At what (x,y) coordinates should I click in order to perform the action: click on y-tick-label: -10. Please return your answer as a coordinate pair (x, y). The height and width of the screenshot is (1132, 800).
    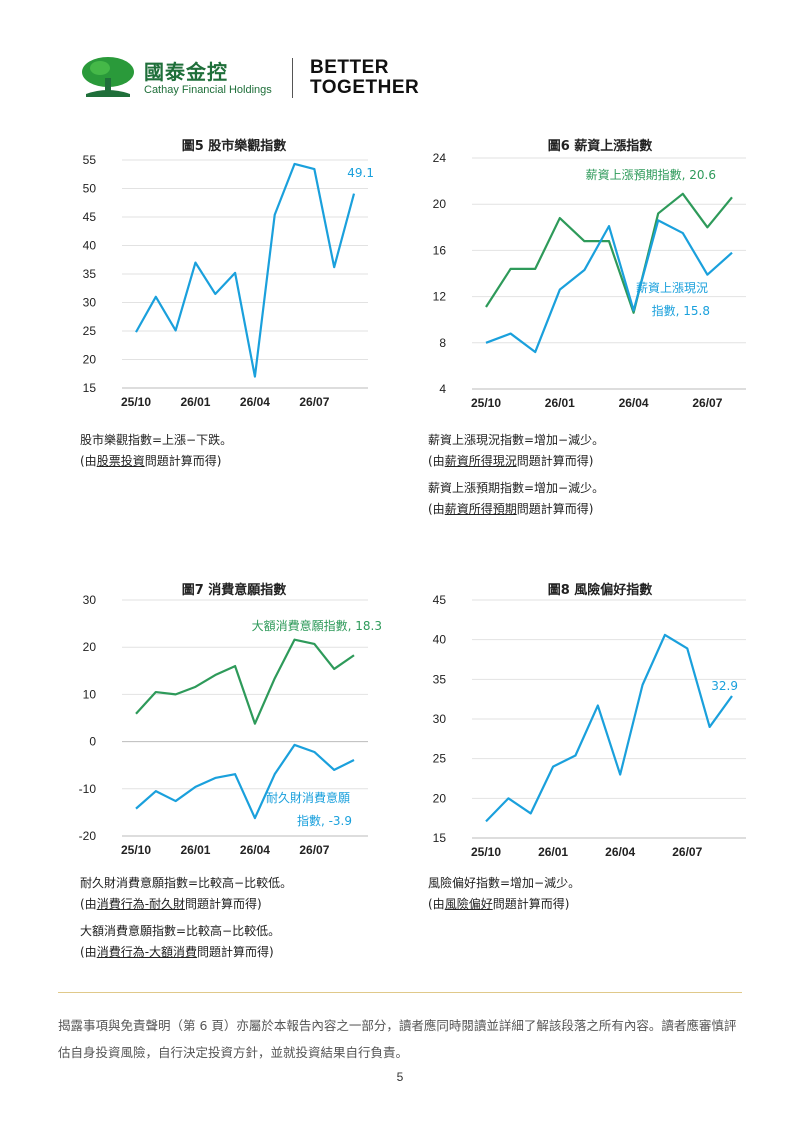
    Looking at the image, I should click on (88, 789).